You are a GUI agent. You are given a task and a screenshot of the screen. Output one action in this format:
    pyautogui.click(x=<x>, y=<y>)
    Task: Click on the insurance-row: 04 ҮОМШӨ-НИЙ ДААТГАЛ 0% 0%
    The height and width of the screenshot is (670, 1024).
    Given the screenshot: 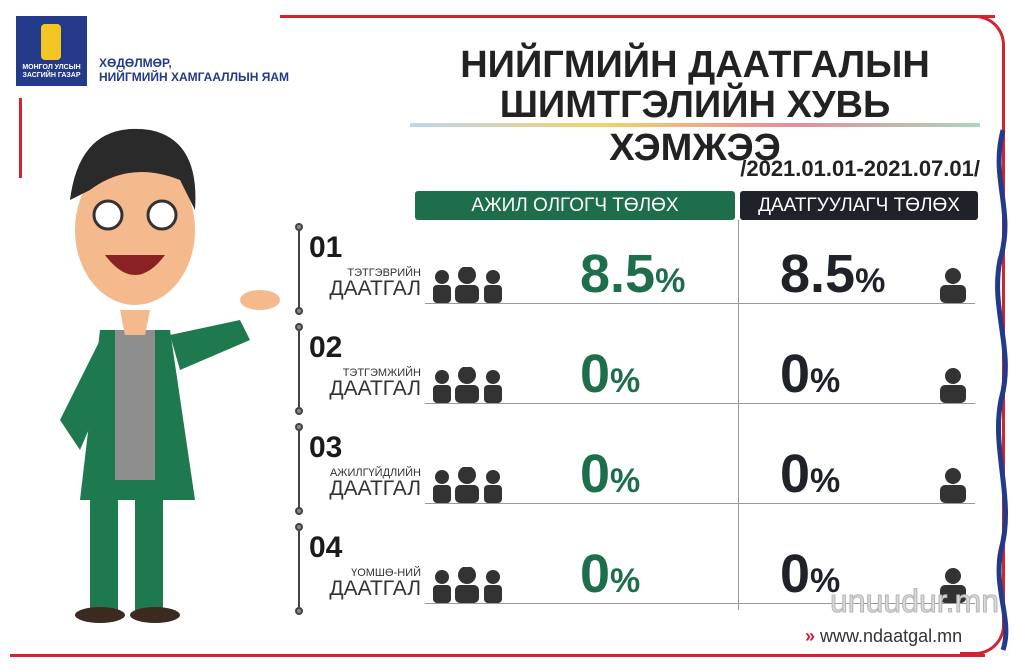 What is the action you would take?
    pyautogui.click(x=640, y=569)
    